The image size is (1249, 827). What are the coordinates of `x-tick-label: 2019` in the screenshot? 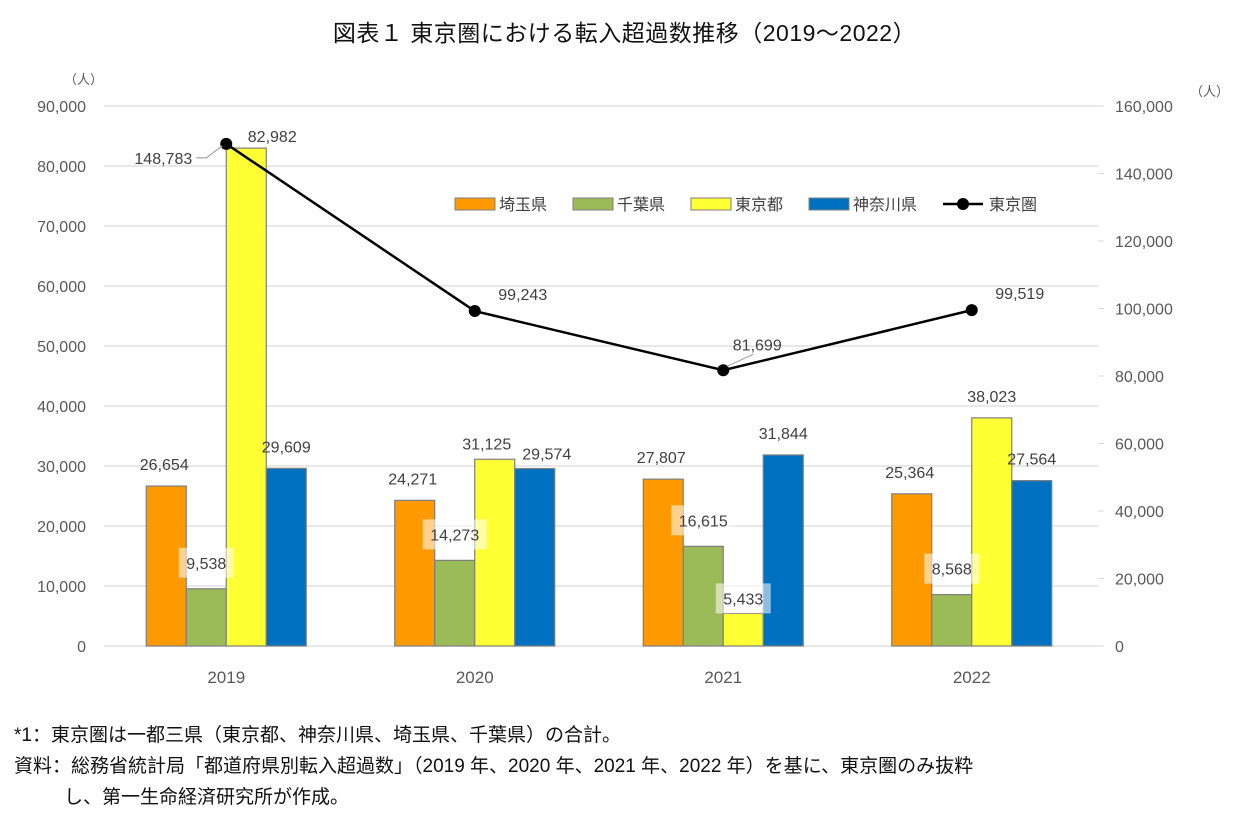 It's located at (226, 677).